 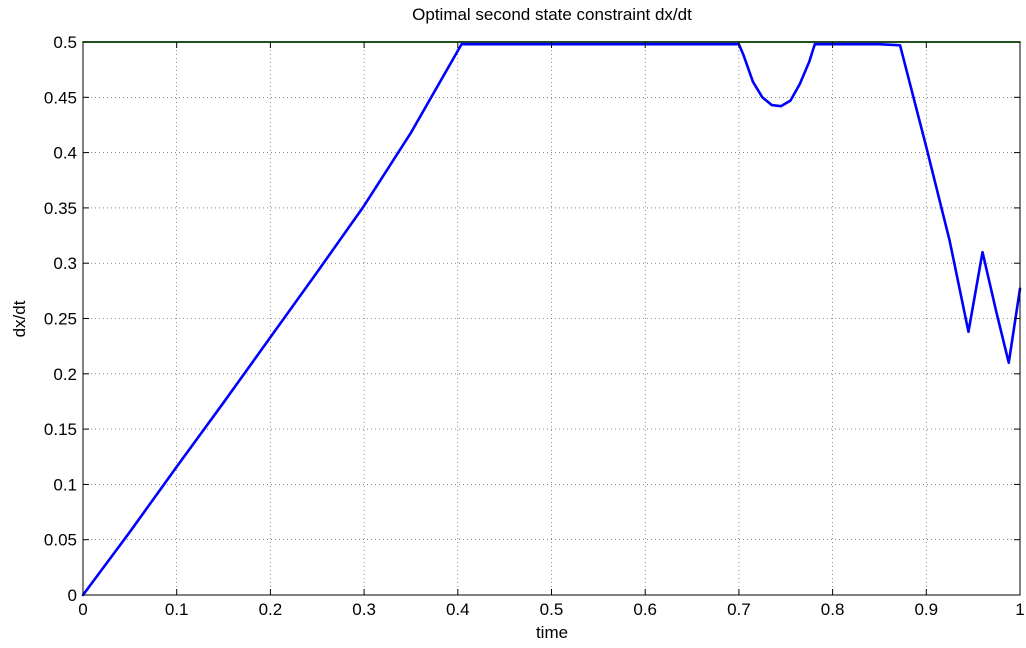 I want to click on y-tick-label: 0.4, so click(x=65, y=153).